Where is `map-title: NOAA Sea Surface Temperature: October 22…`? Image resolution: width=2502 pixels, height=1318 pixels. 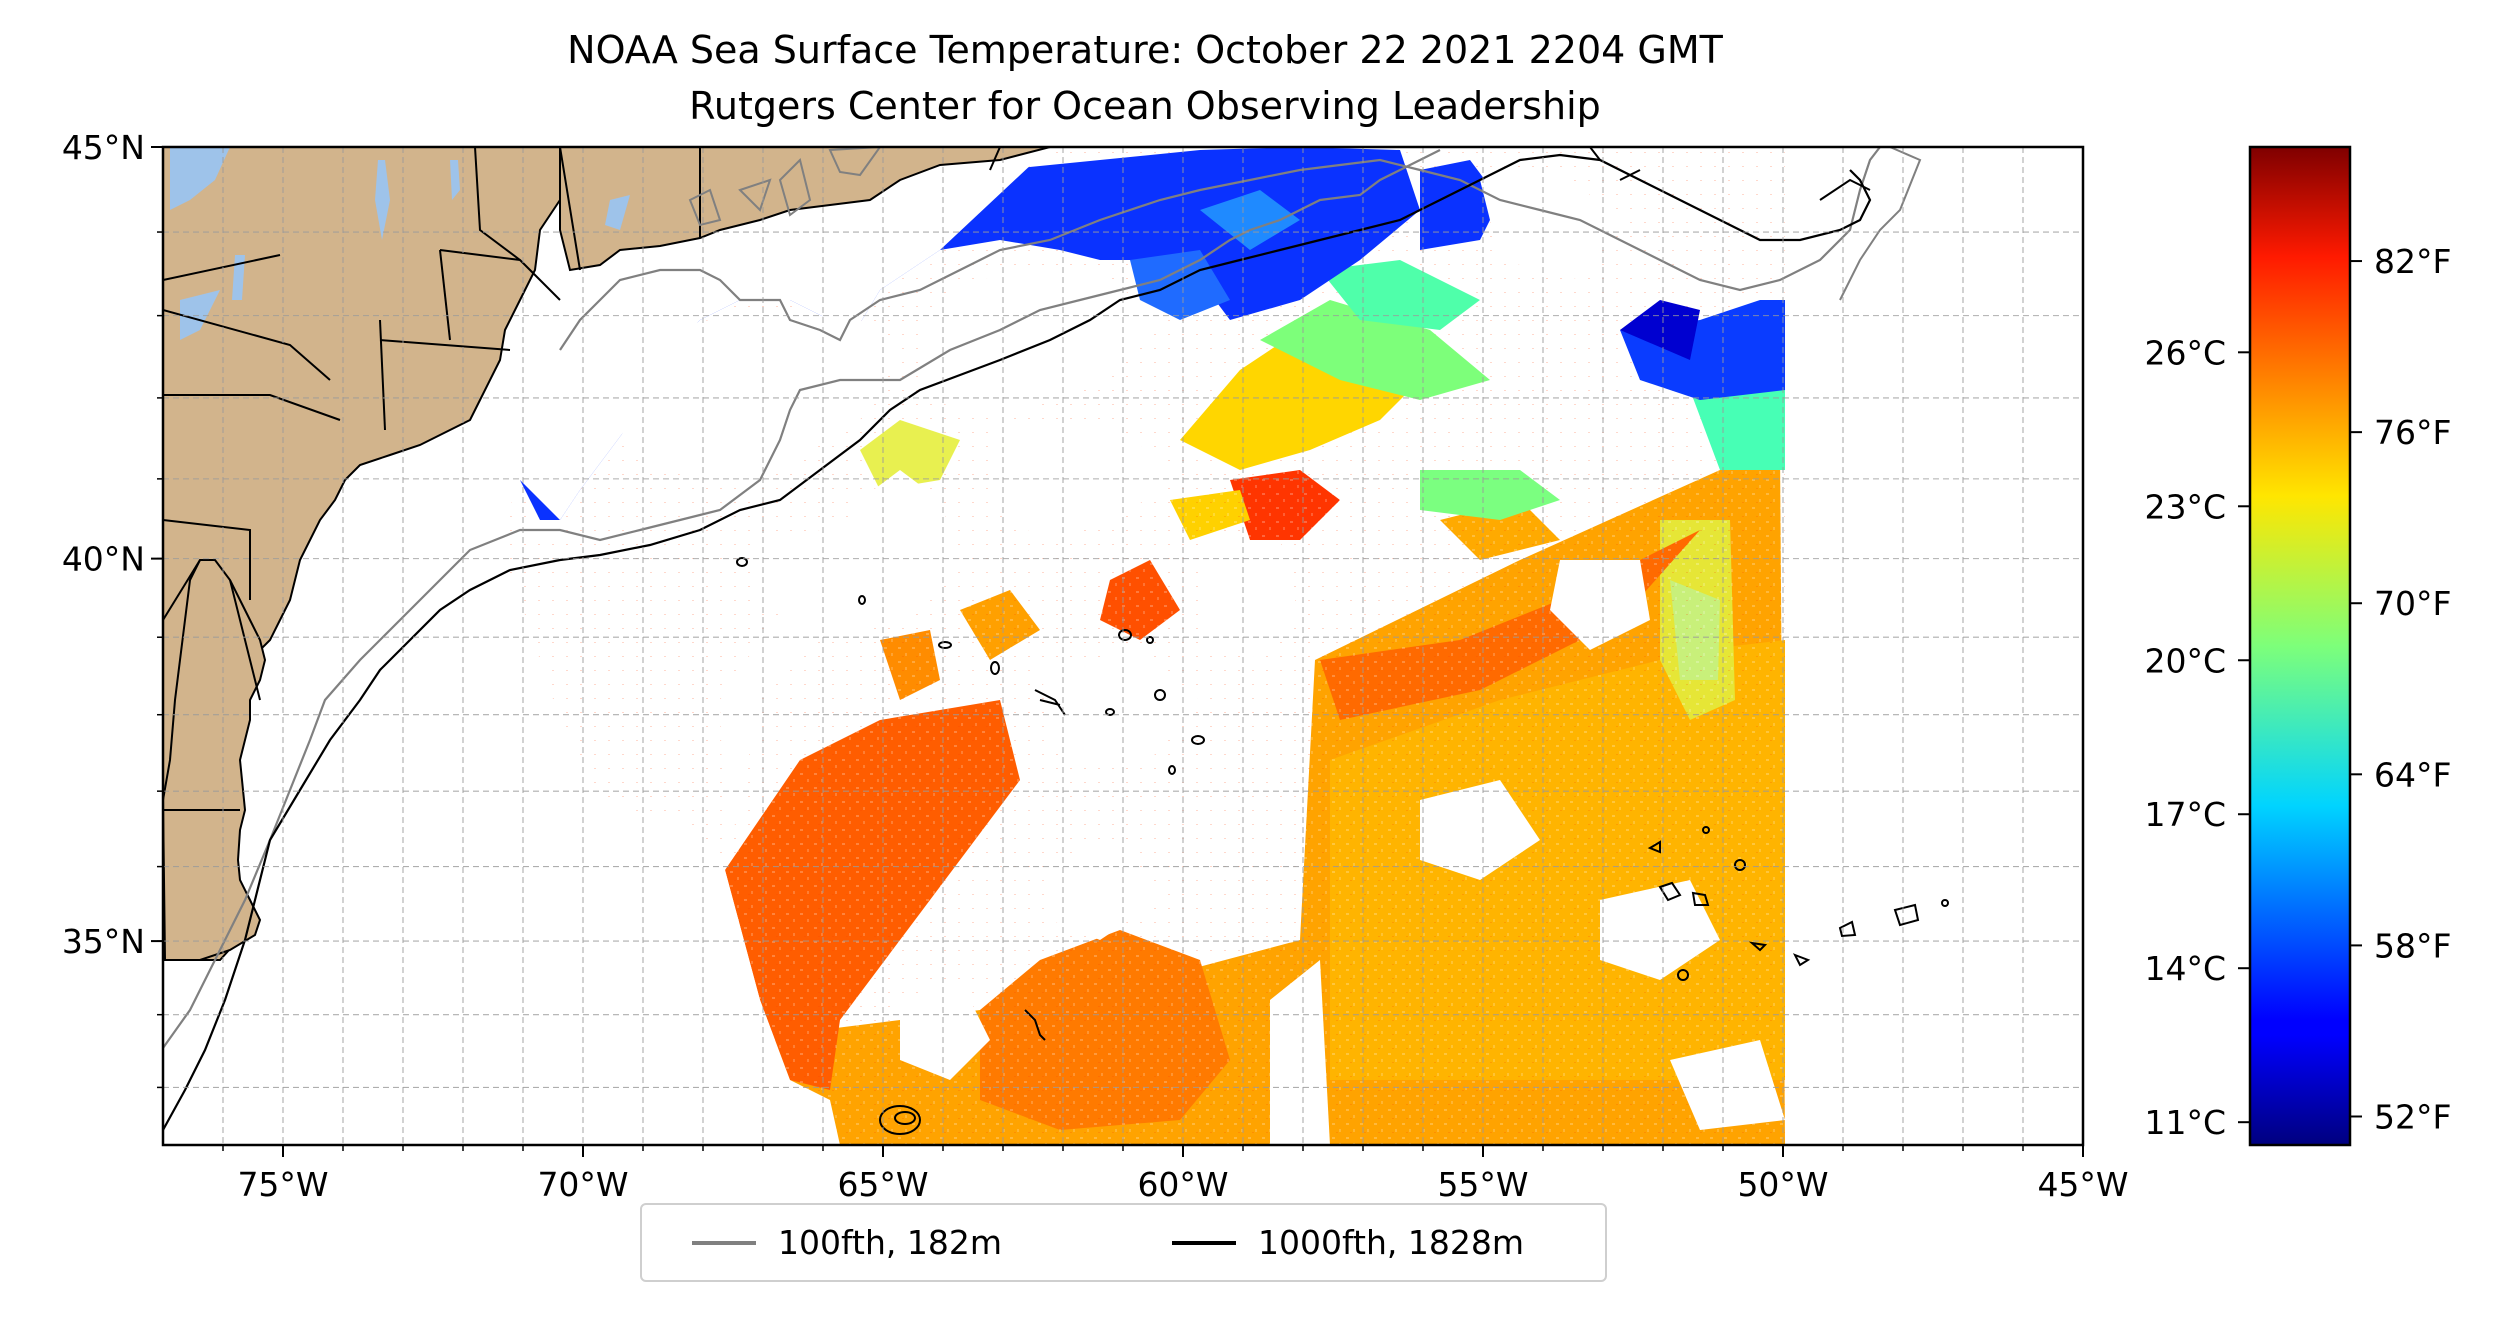
map-title: NOAA Sea Surface Temperature: October 22… is located at coordinates (1145, 50).